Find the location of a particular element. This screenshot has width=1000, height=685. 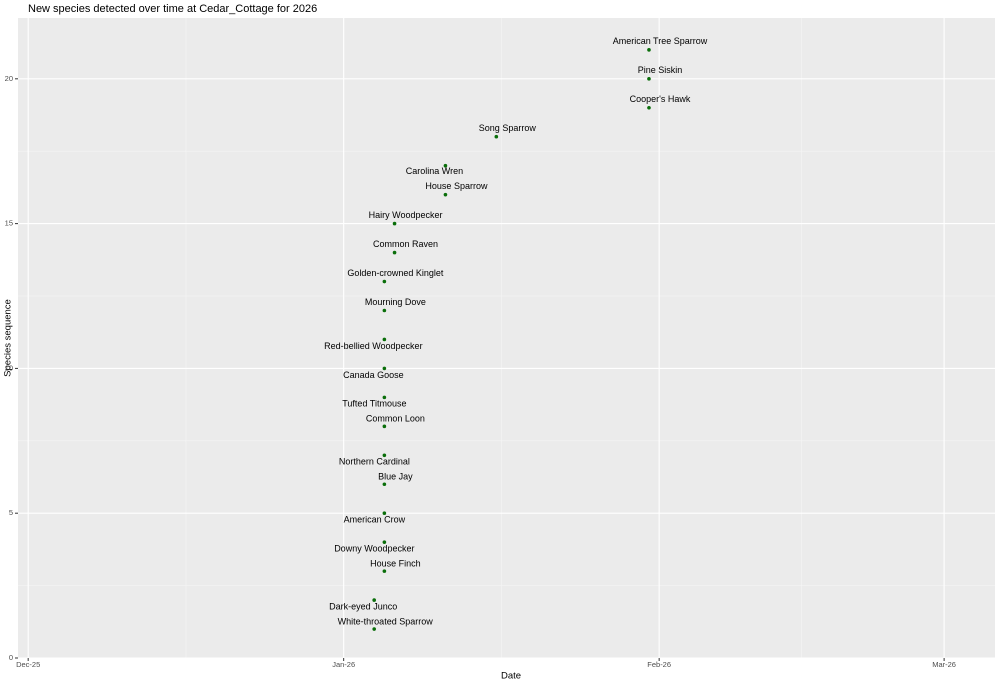

point-label: Blue Jay is located at coordinates (395, 477).